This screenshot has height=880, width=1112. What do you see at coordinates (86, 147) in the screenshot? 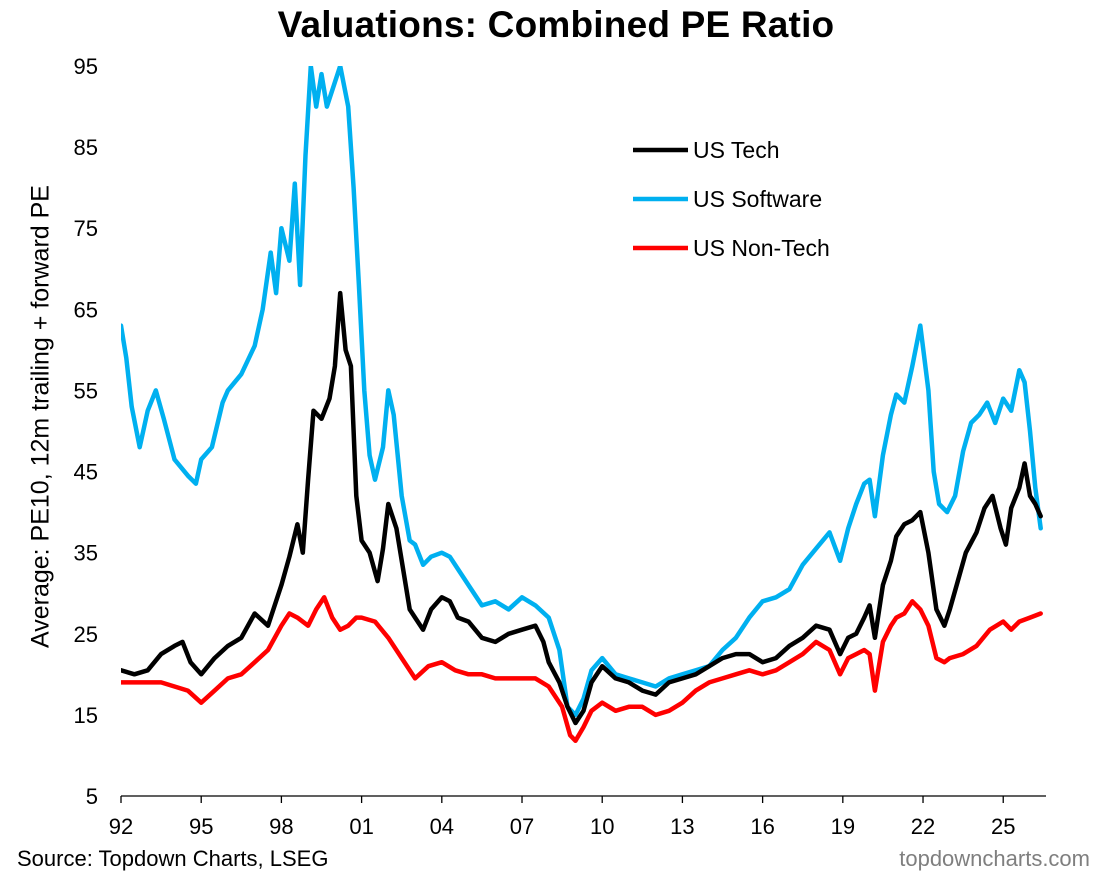
I see `y-tick-label: 85` at bounding box center [86, 147].